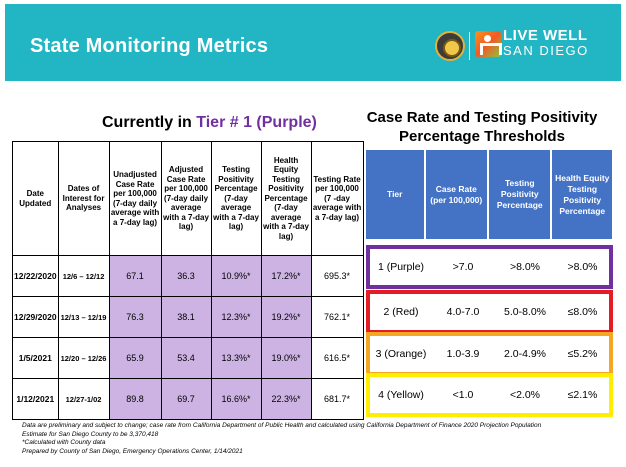 This screenshot has height=467, width=626. Describe the element at coordinates (456, 194) in the screenshot. I see `thr-header-case-rate: Case Rate (per 100,000)` at that location.